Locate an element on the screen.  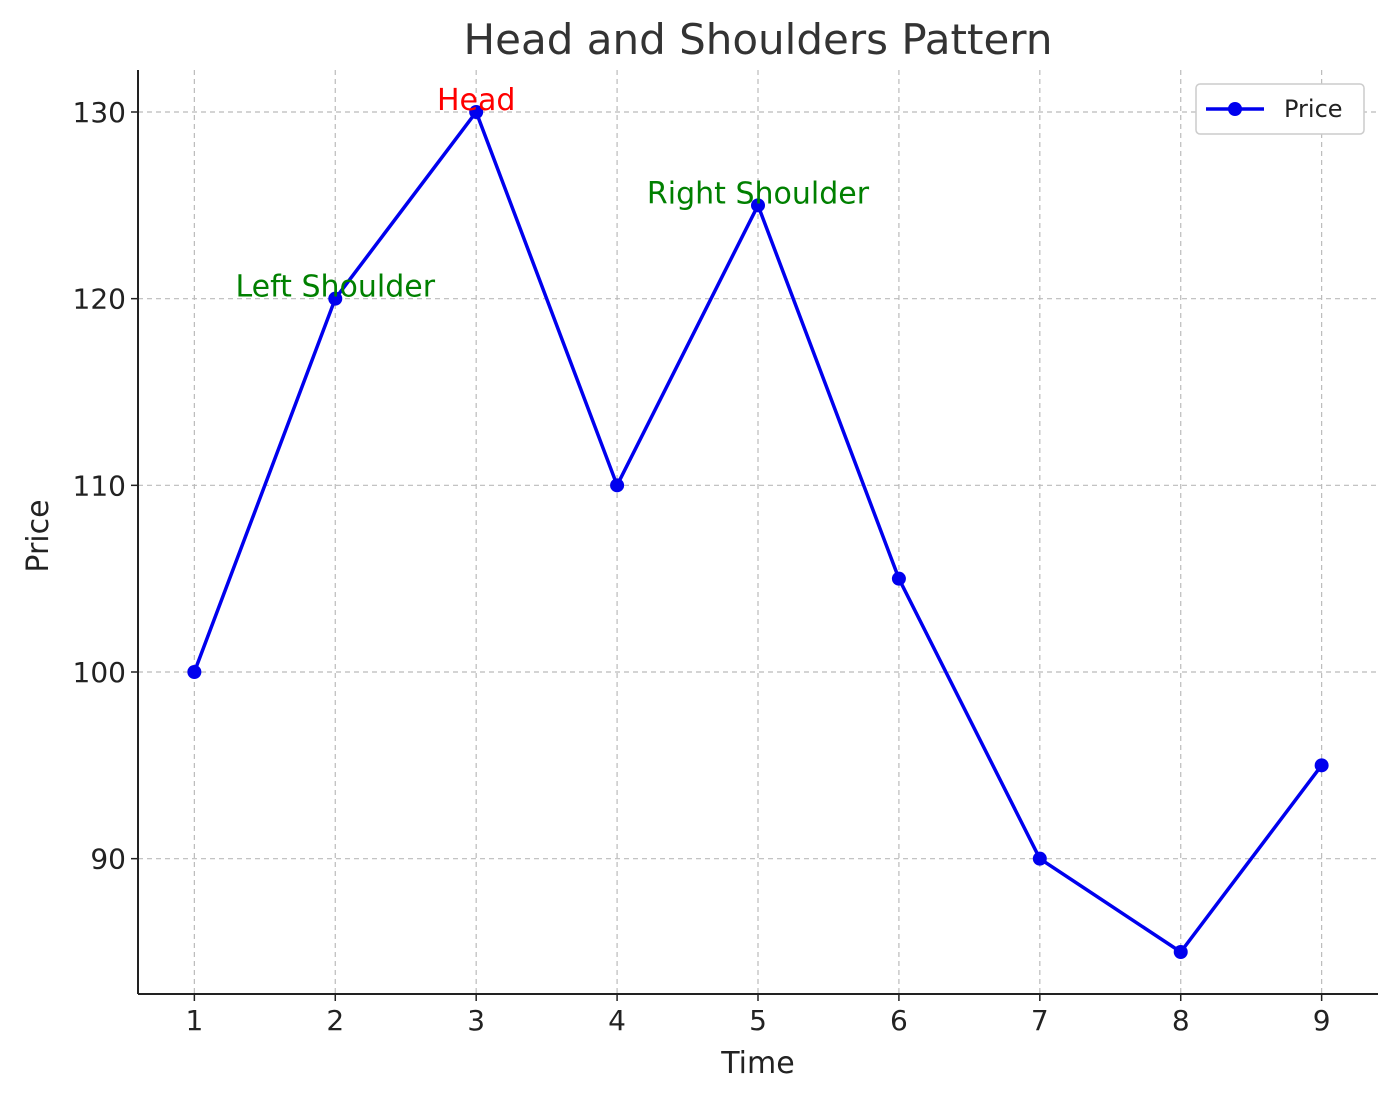
legend-box is located at coordinates (1280, 109).